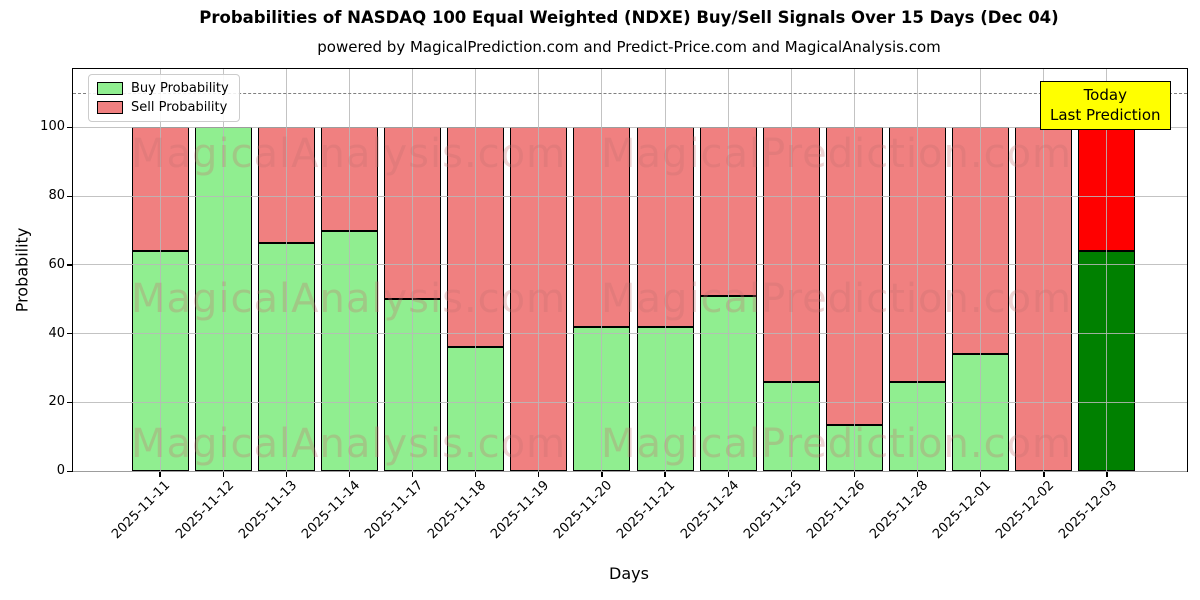  What do you see at coordinates (267, 510) in the screenshot?
I see `x-tick-label: 2025-11-13` at bounding box center [267, 510].